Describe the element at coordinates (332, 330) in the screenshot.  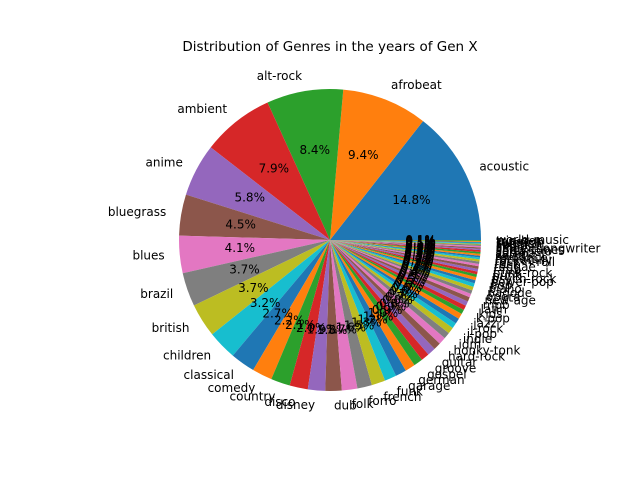
I see `slice-percent-dub: 1.8%` at that location.